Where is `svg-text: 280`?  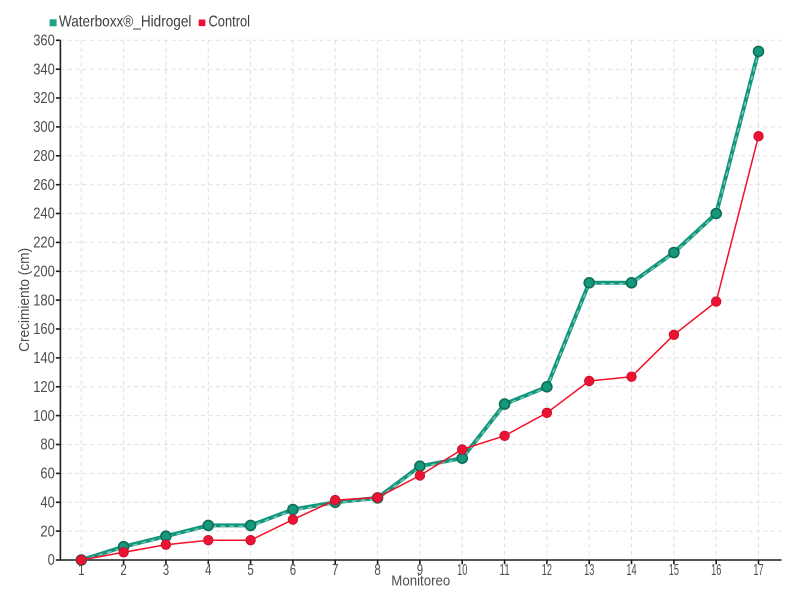
svg-text: 280 is located at coordinates (44, 156).